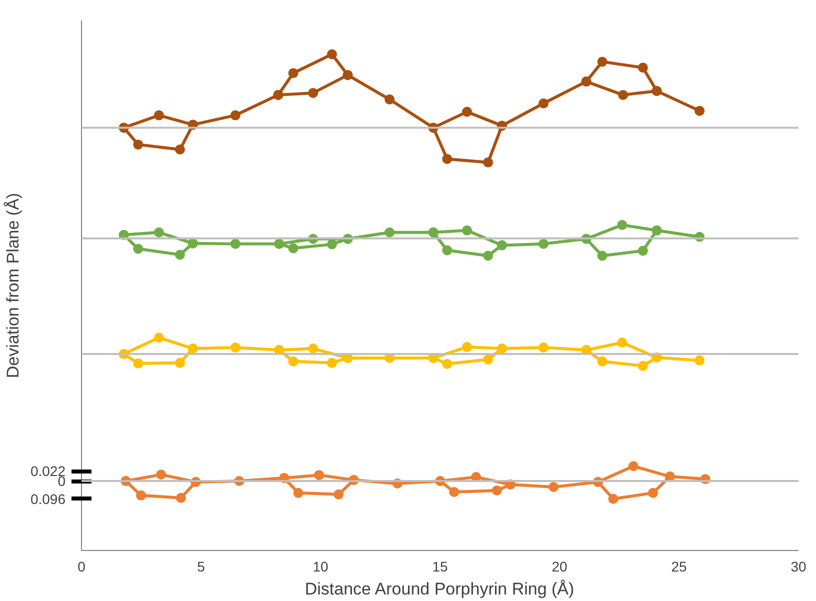 Image resolution: width=816 pixels, height=601 pixels. I want to click on y-axis-title: Deviation from Plane (Å), so click(12, 285).